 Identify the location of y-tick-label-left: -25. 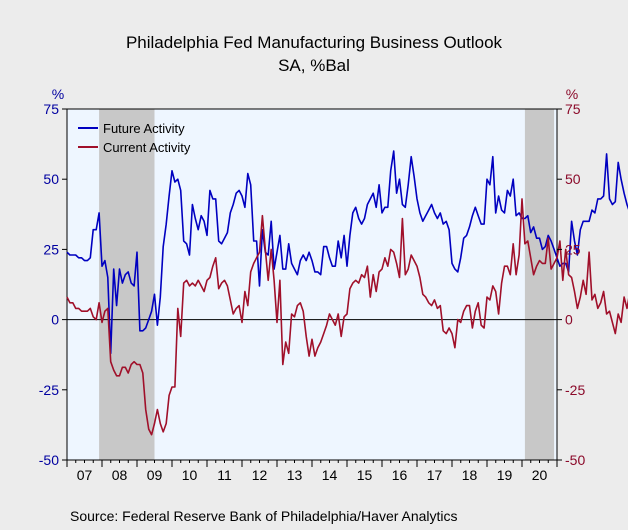
(49, 390).